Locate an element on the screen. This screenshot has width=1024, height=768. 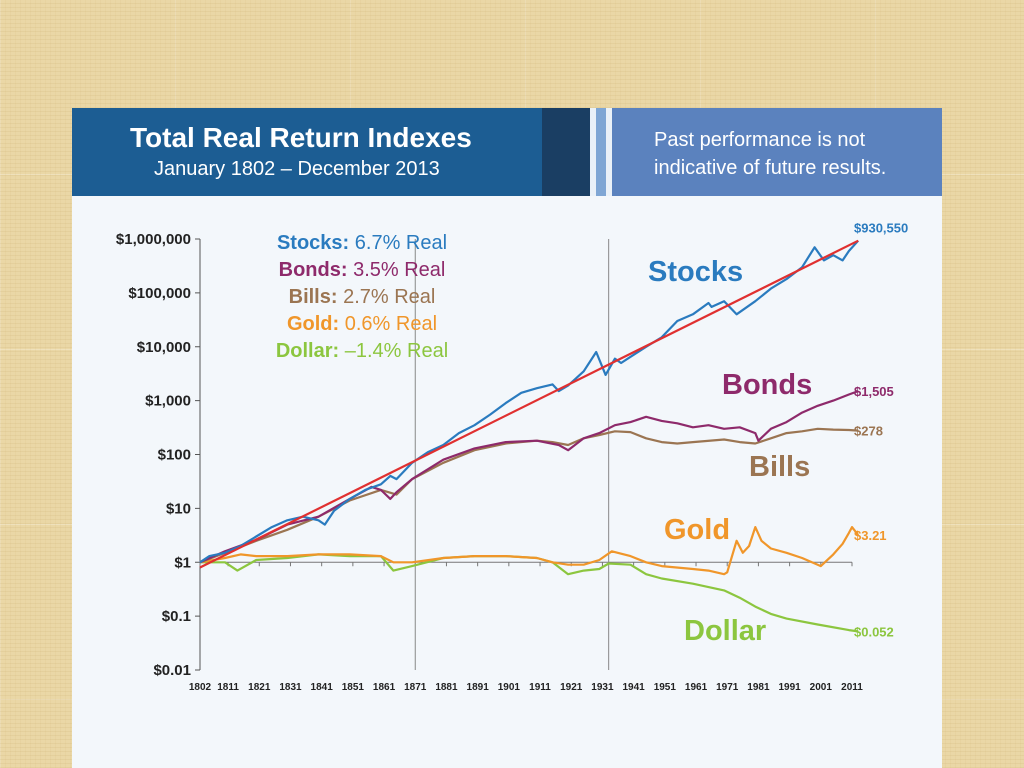
x-tick-label: 2011 is located at coordinates (852, 687).